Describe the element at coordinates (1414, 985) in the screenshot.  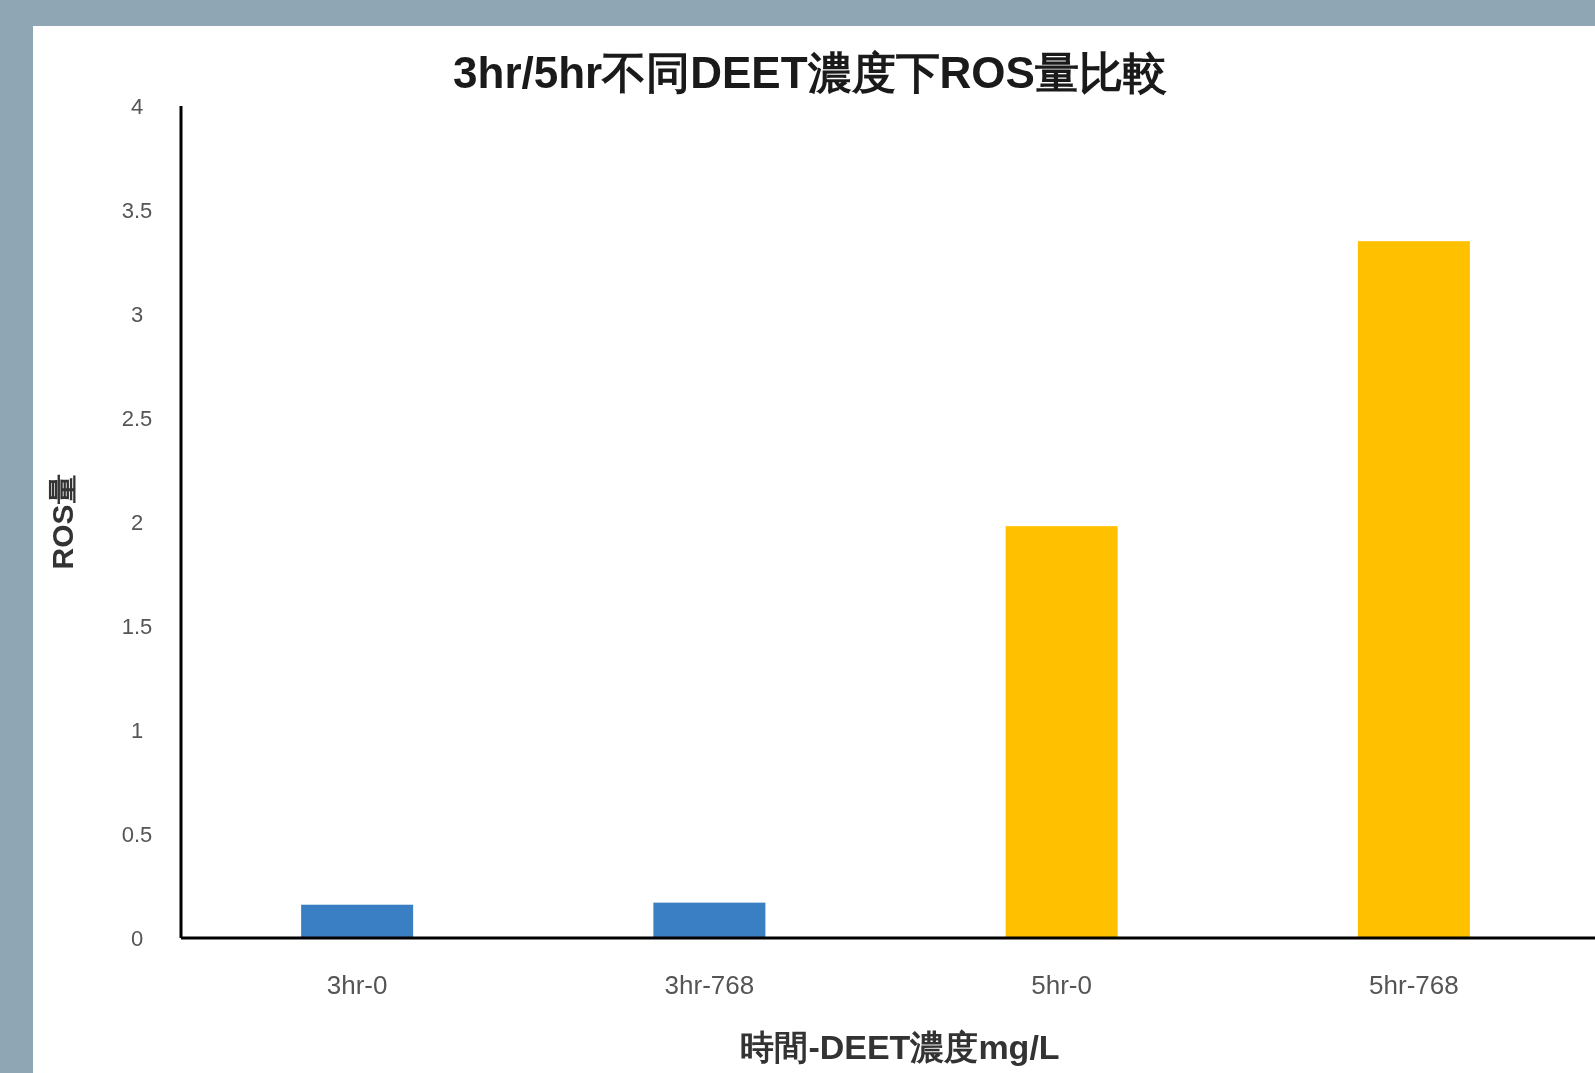
I see `x-tick-label: 5hr-768` at that location.